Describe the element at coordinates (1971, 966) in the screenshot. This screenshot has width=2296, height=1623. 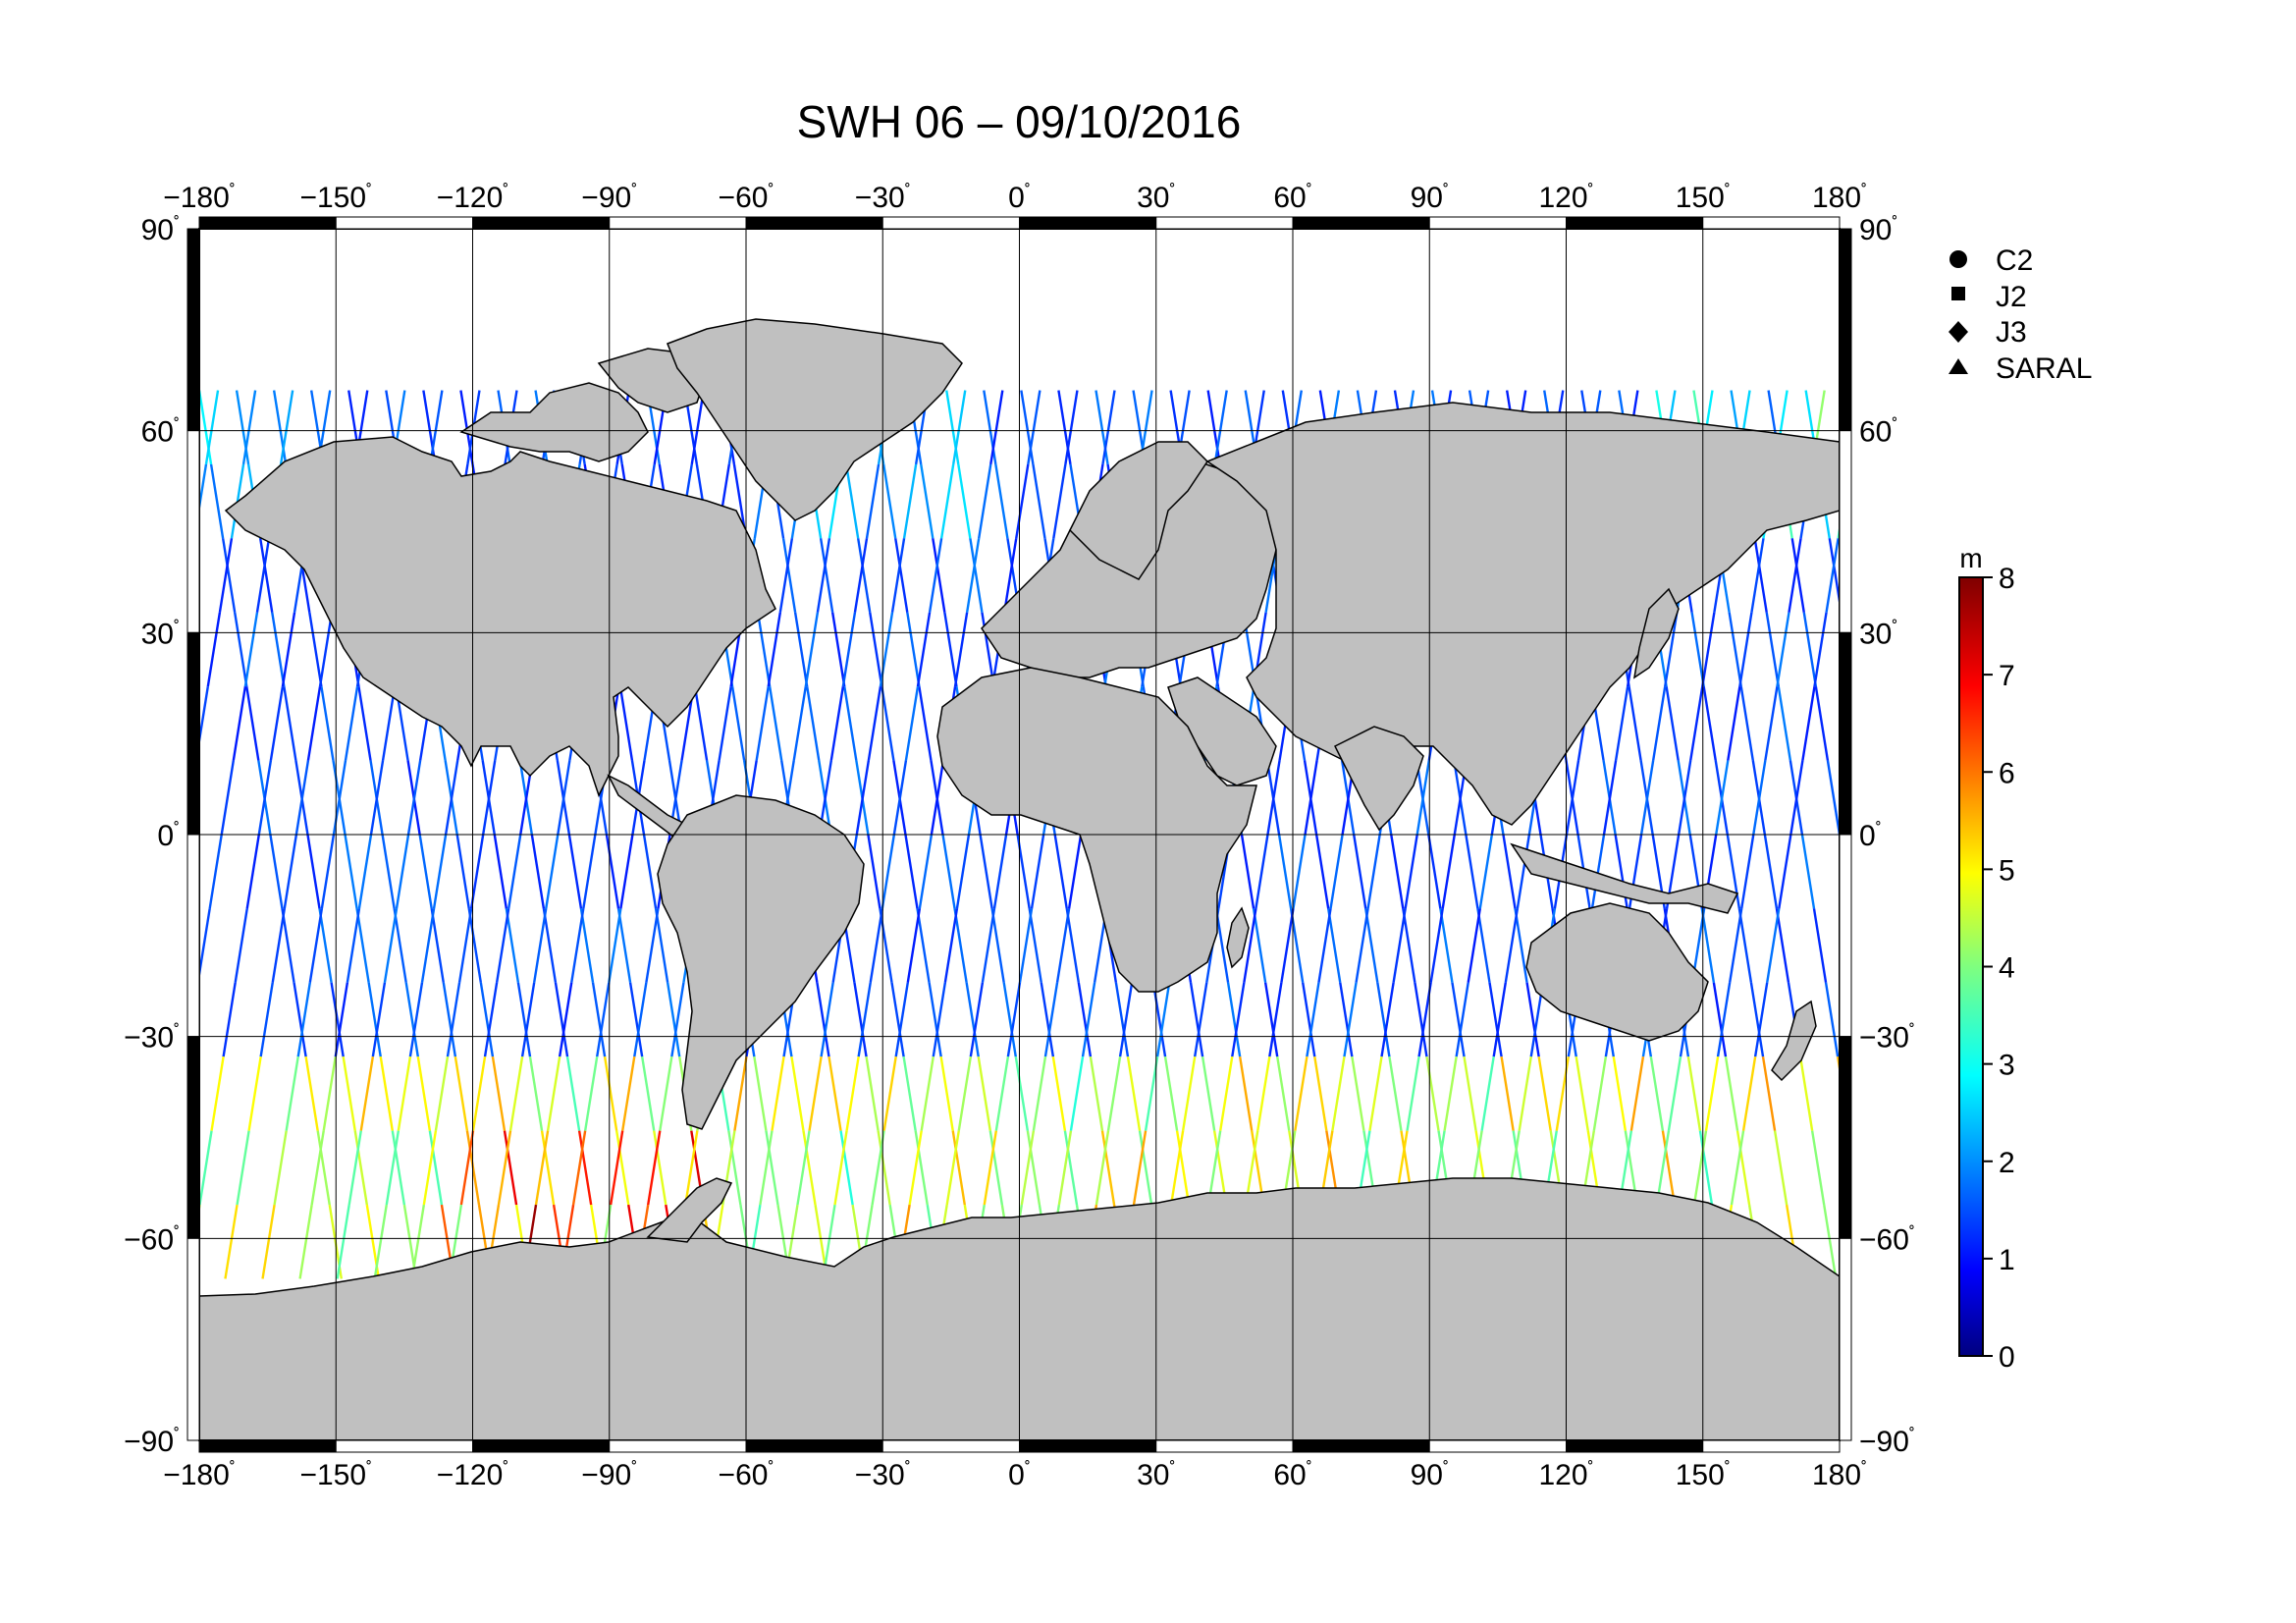
I see `colorbar-gradient` at that location.